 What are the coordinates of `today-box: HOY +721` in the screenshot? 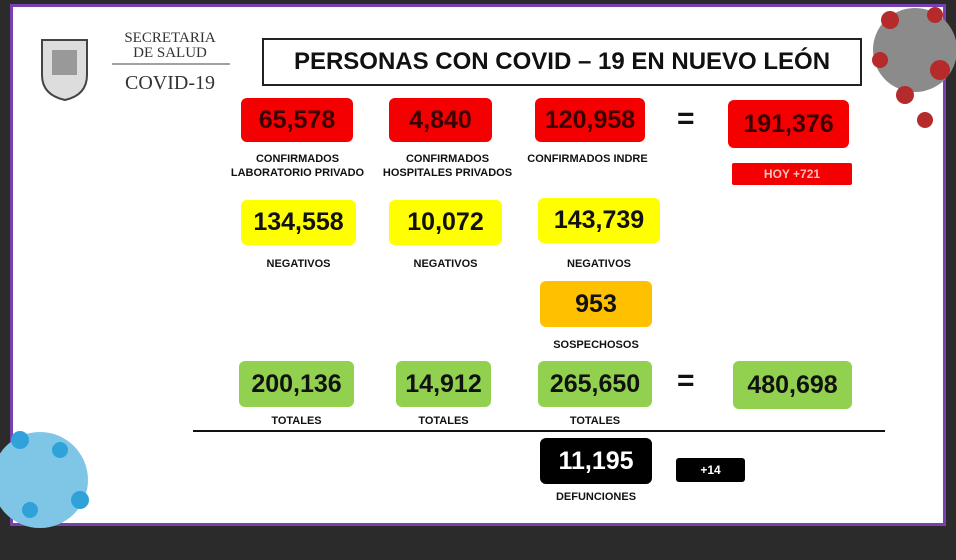 It's located at (792, 174).